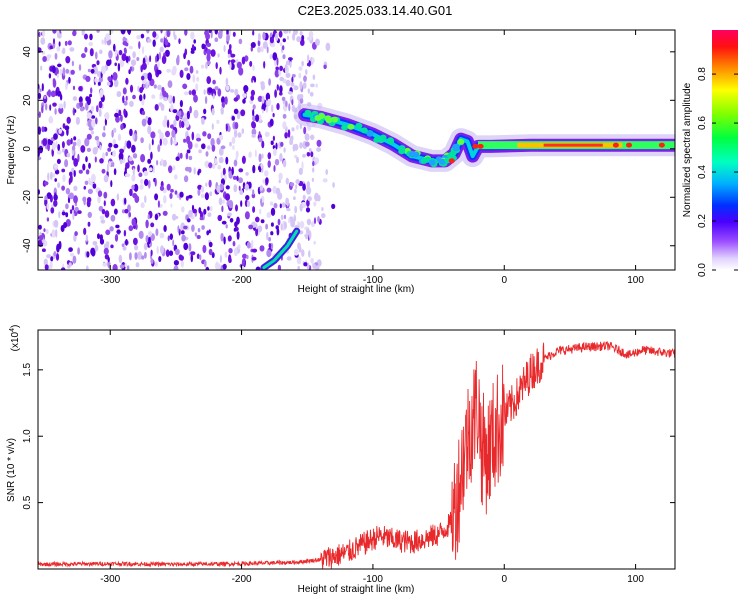  What do you see at coordinates (370, 133) in the screenshot?
I see `trace-blob` at bounding box center [370, 133].